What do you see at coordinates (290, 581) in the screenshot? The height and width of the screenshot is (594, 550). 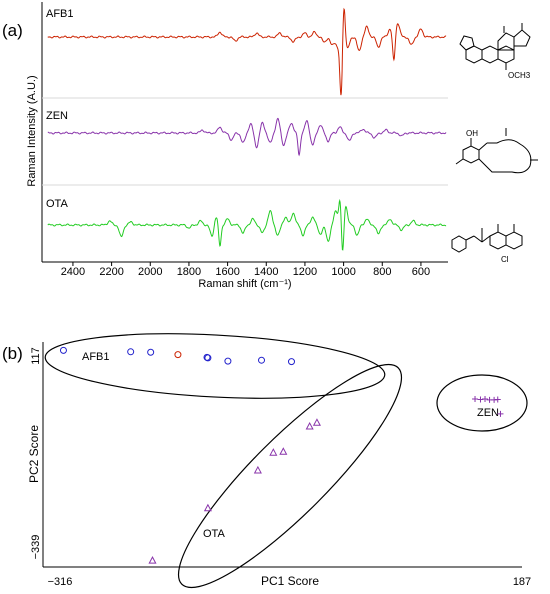 I see `panel-b-xlabel: PC1 Score` at bounding box center [290, 581].